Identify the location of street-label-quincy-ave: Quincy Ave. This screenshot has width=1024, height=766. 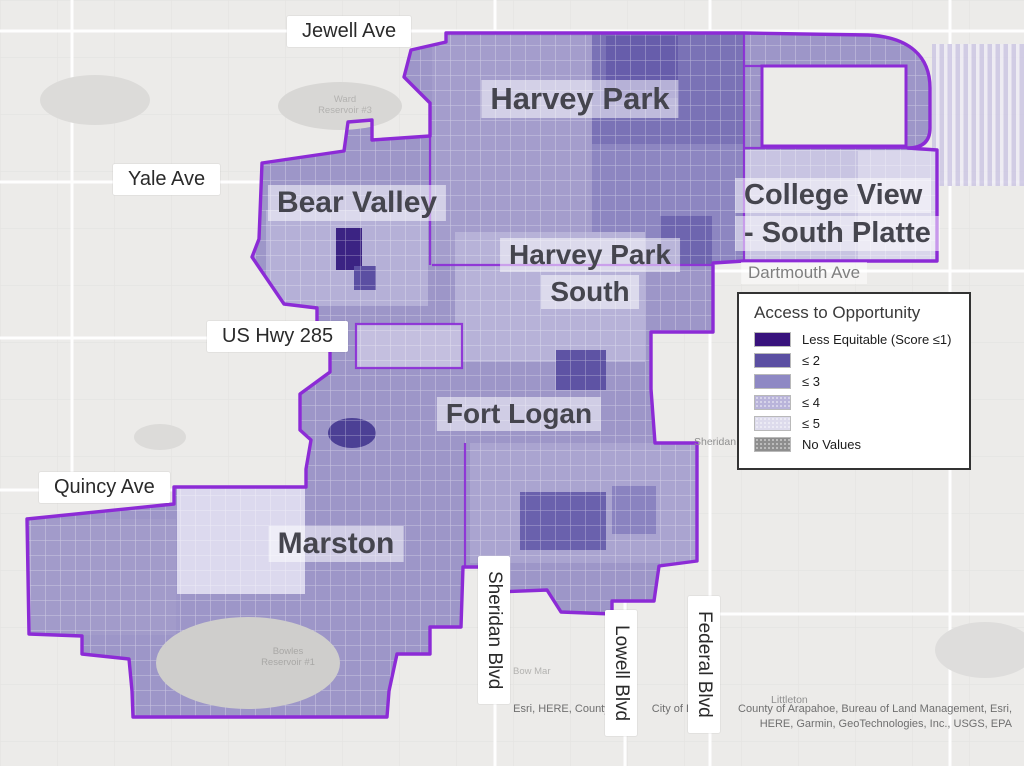
(104, 487).